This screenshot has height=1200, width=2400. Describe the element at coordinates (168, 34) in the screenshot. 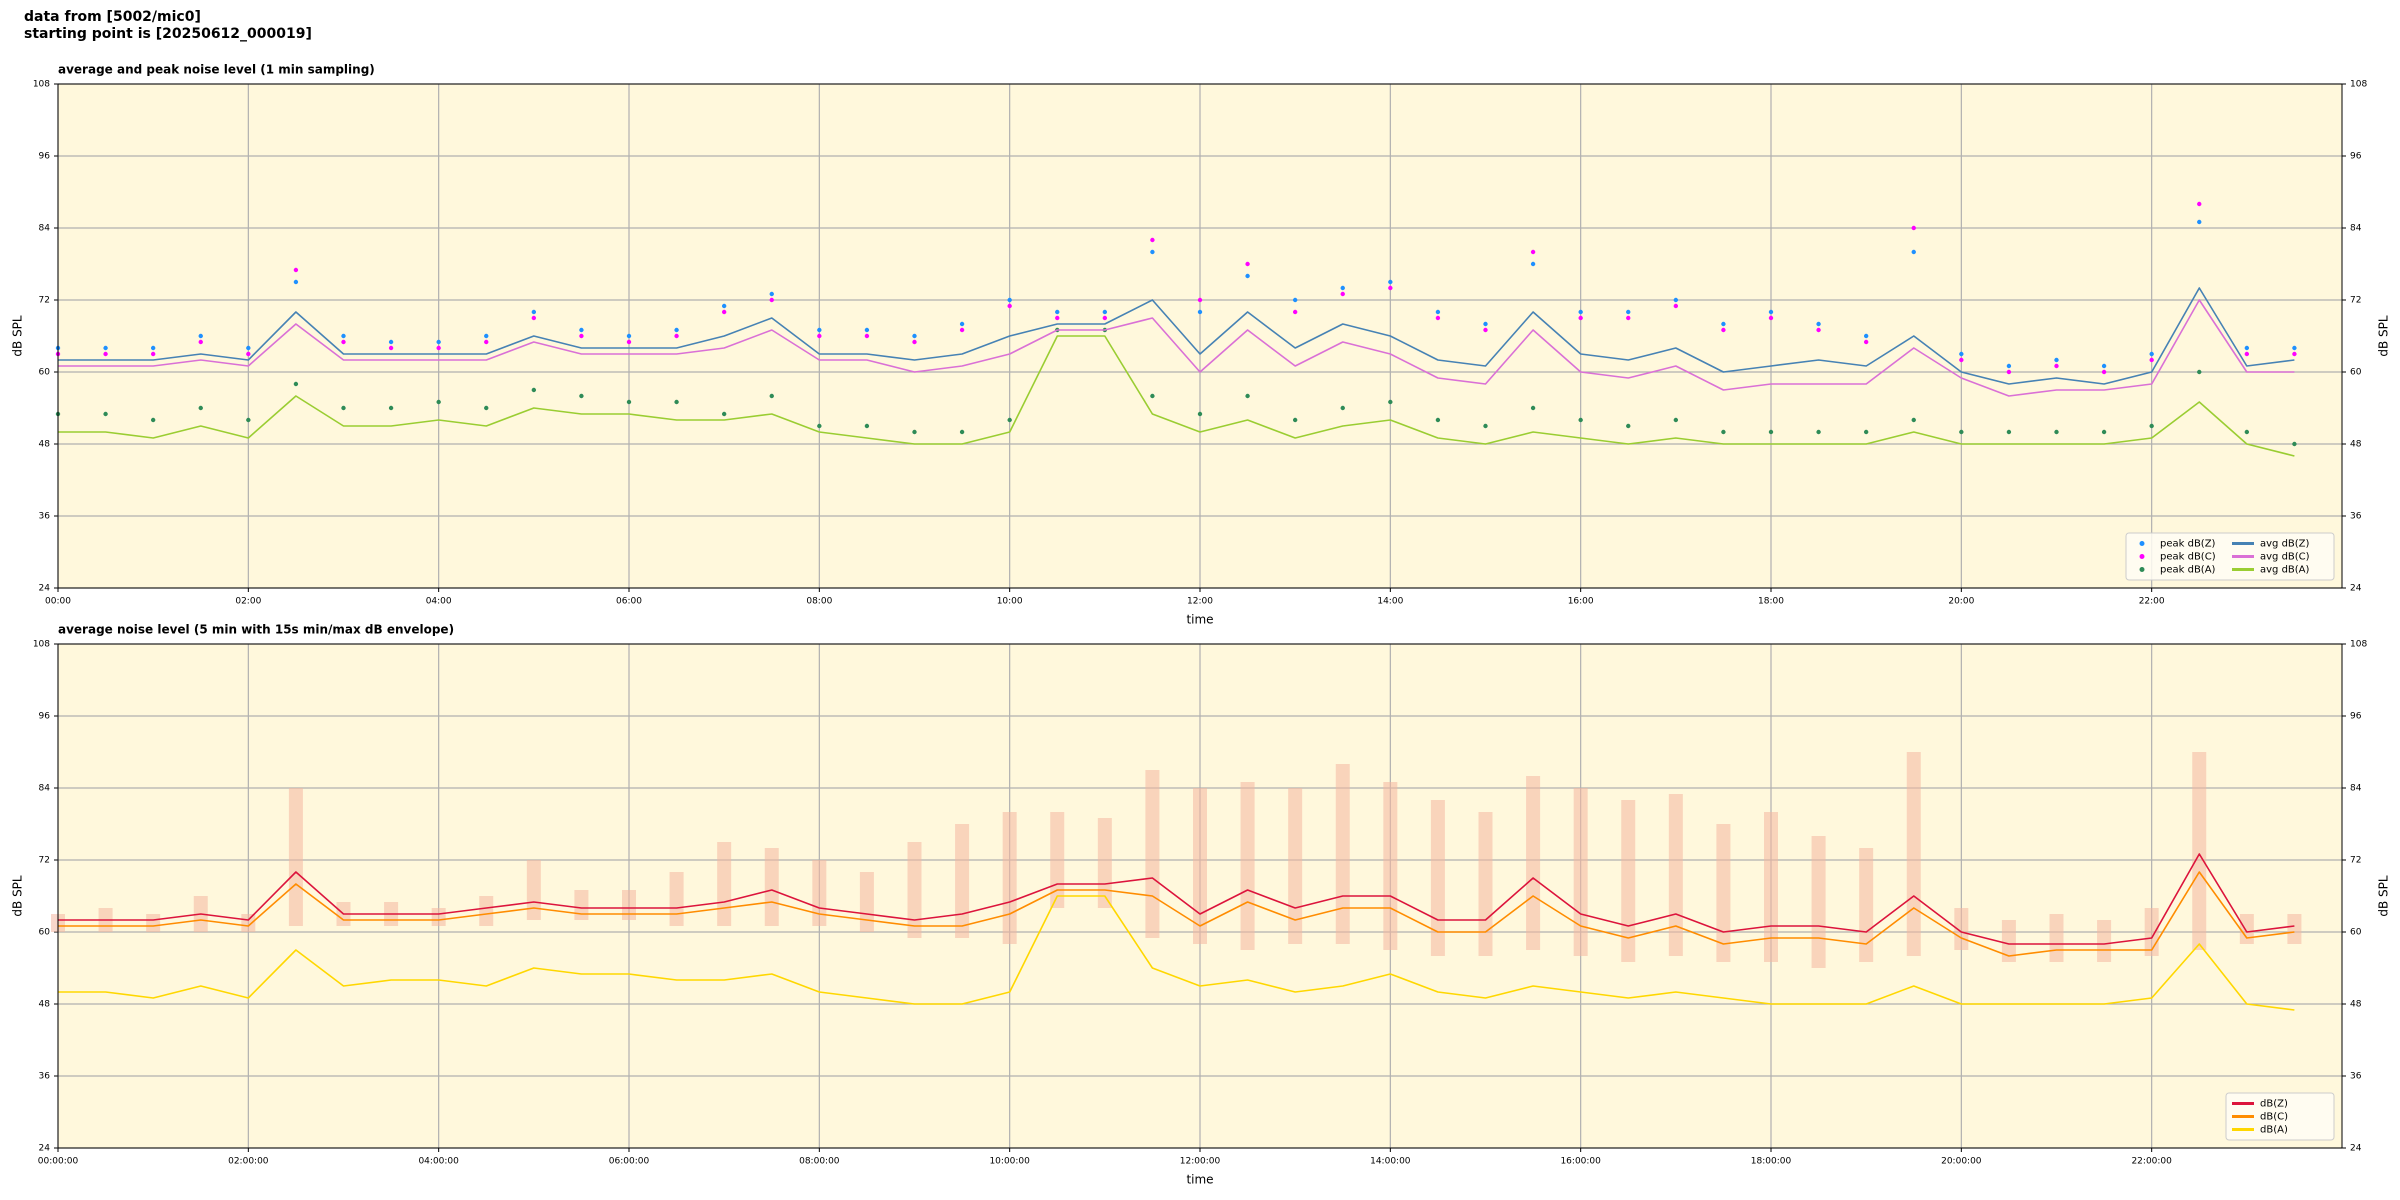

I see `header-line: starting point is [20250612_000019]` at that location.